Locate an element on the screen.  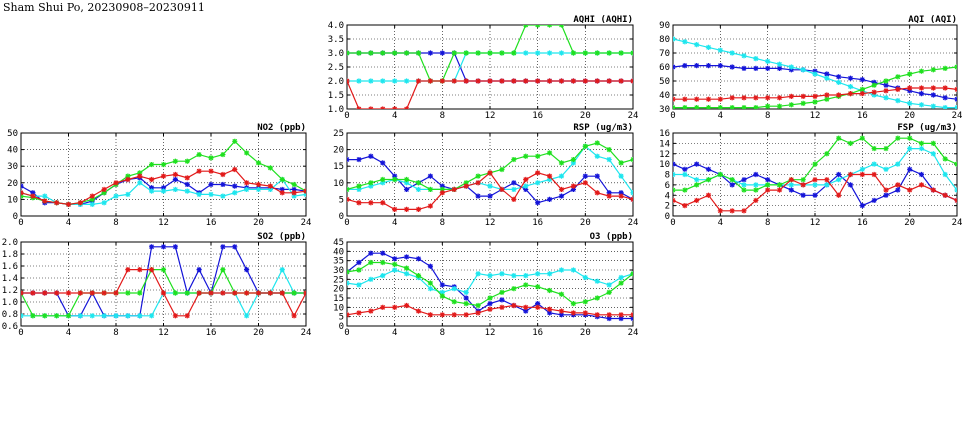
x-tick-label: 16 is located at coordinates (862, 116).